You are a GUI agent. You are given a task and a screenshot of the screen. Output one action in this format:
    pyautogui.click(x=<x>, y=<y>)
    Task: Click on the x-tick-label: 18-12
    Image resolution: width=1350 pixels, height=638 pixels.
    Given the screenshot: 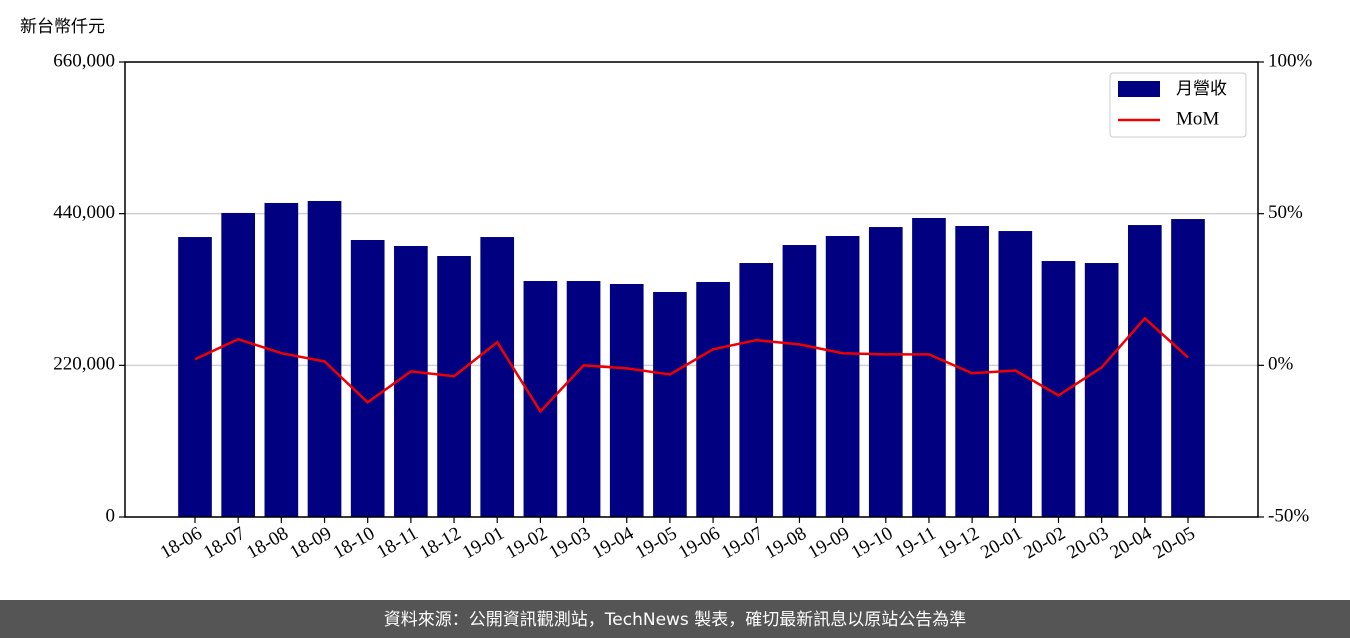 What is the action you would take?
    pyautogui.click(x=440, y=543)
    